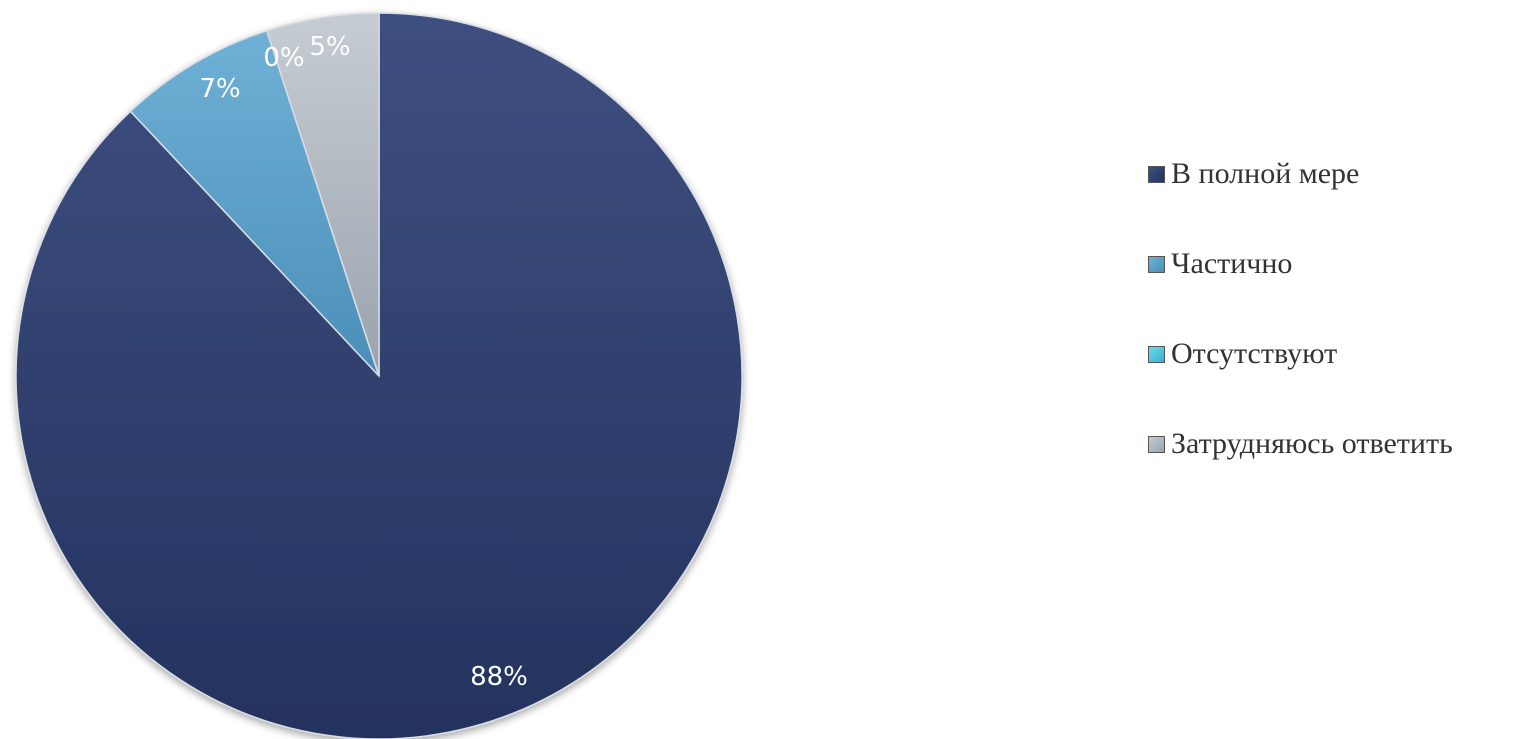 Image resolution: width=1529 pixels, height=739 pixels. What do you see at coordinates (1232, 263) in the screenshot?
I see `legend-label-partial: Частично` at bounding box center [1232, 263].